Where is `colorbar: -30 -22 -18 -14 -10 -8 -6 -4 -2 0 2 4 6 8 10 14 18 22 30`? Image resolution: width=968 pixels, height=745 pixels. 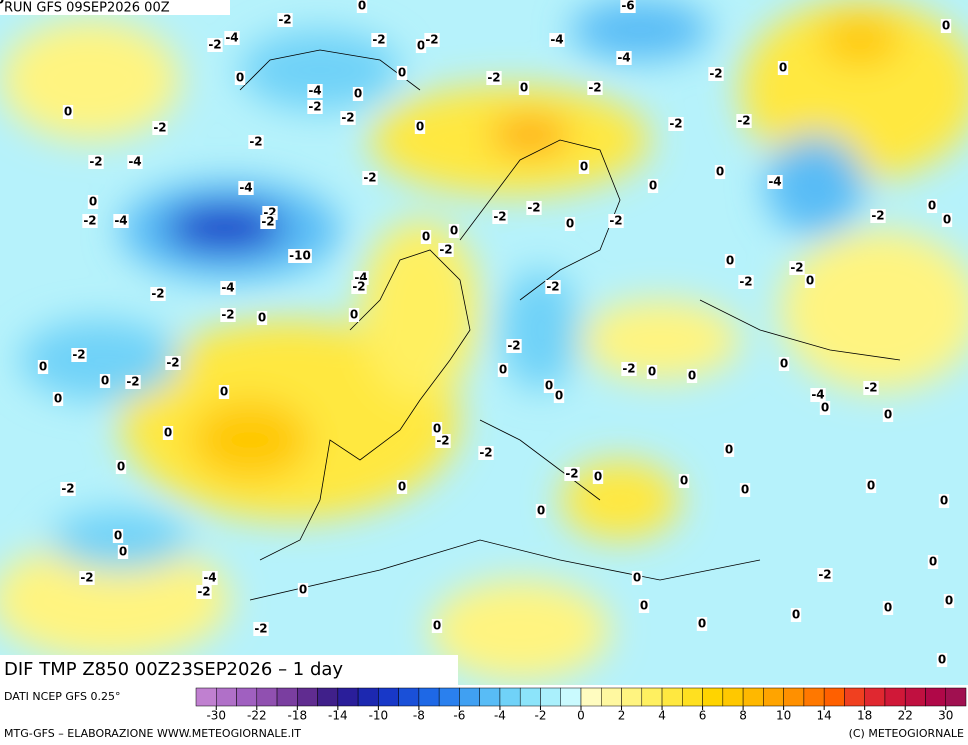
colorbar: -30 -22 -18 -14 -10 -8 -6 -4 -2 0 2 4 6 8 10 14 18 22 30 is located at coordinates (581, 705).